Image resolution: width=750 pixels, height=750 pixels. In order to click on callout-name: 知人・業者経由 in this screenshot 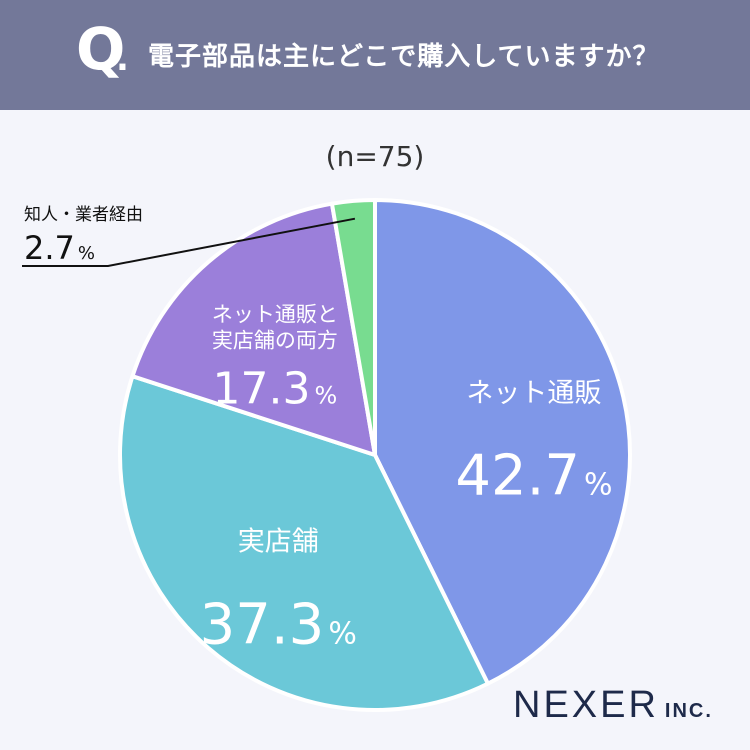, I will do `click(83, 215)`.